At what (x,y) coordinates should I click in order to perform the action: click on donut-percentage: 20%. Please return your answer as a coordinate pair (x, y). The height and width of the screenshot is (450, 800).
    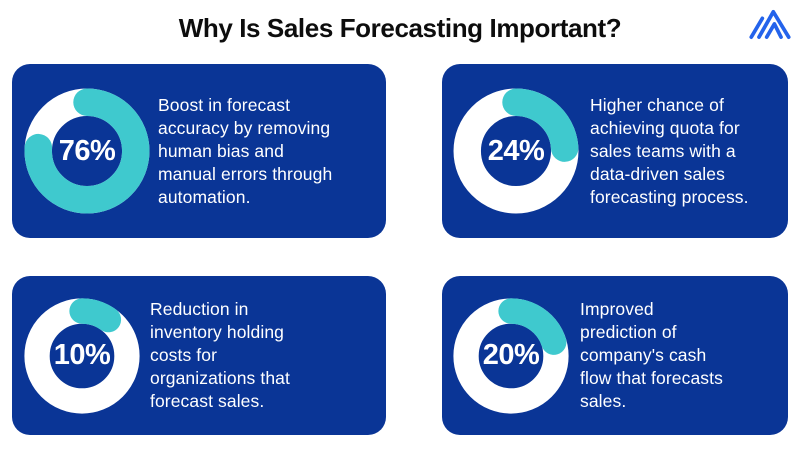
    Looking at the image, I should click on (511, 355).